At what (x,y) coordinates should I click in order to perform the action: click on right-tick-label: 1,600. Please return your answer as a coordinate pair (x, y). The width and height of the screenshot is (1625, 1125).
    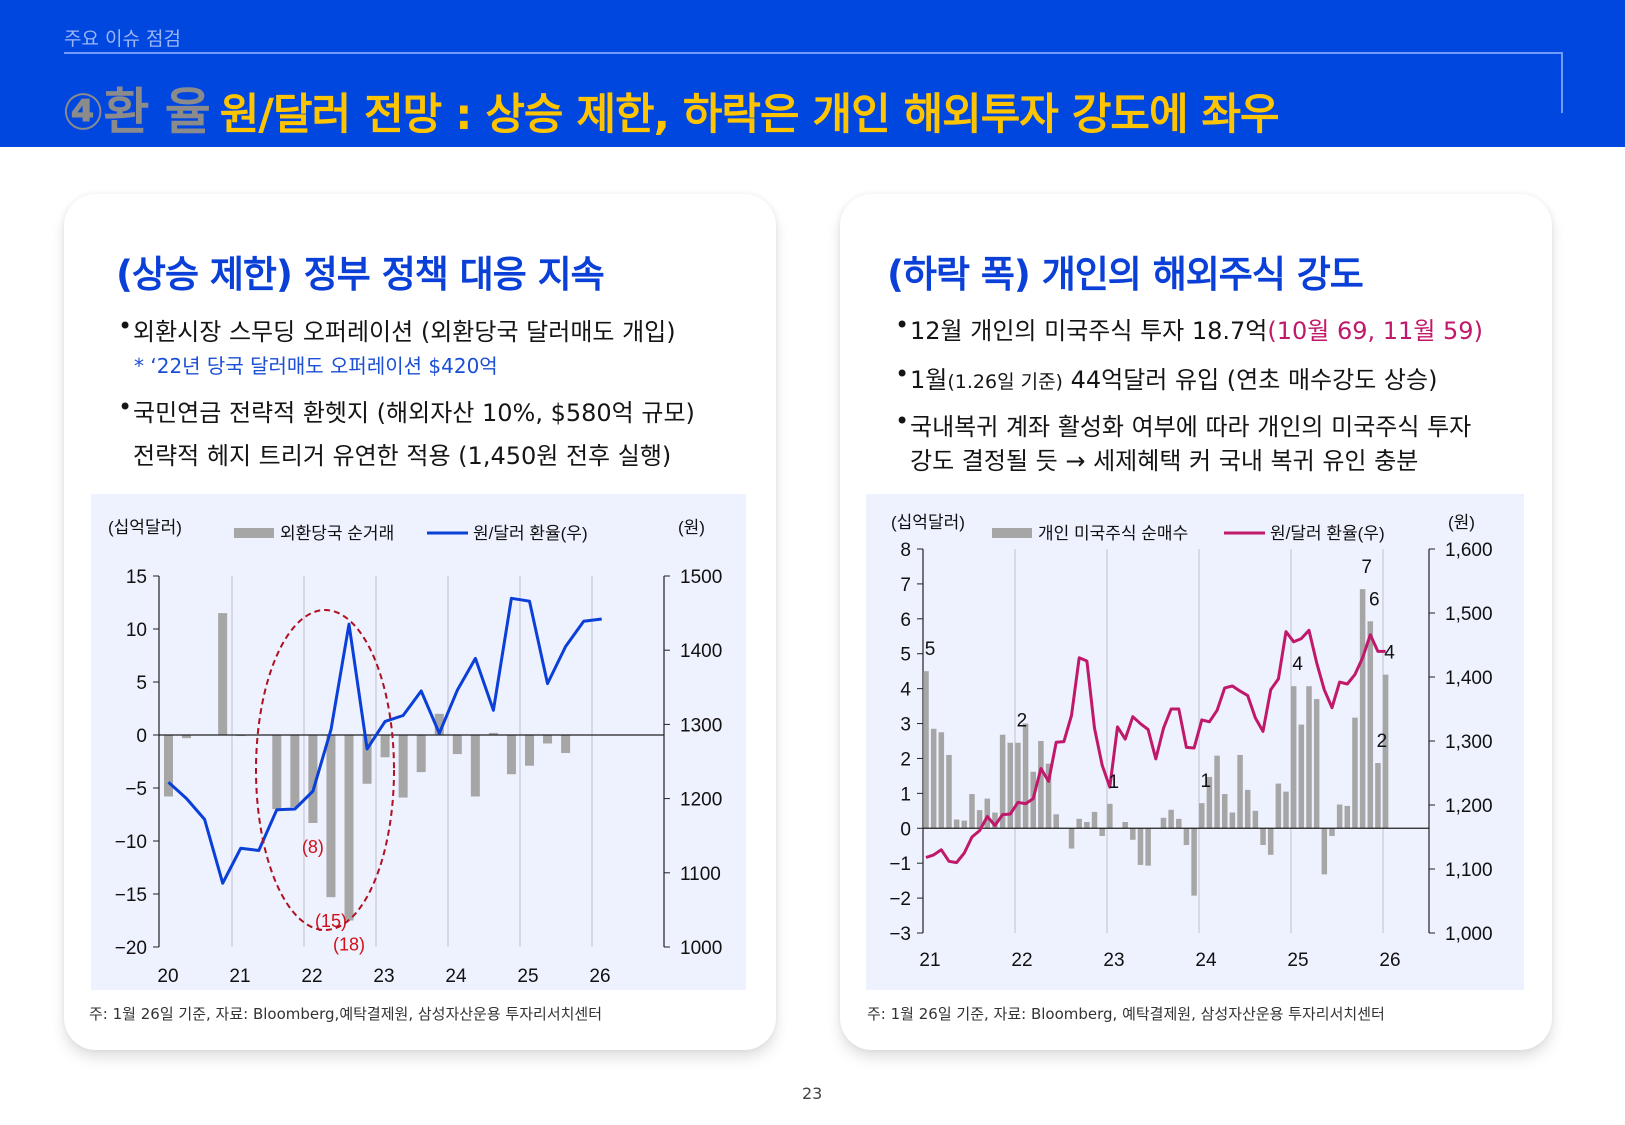
    Looking at the image, I should click on (1469, 550).